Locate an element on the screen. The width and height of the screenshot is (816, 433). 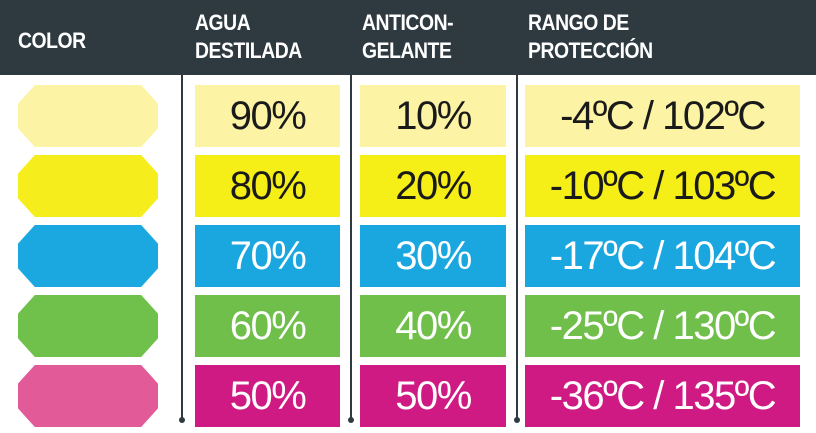
value-cell: 90% is located at coordinates (267, 116).